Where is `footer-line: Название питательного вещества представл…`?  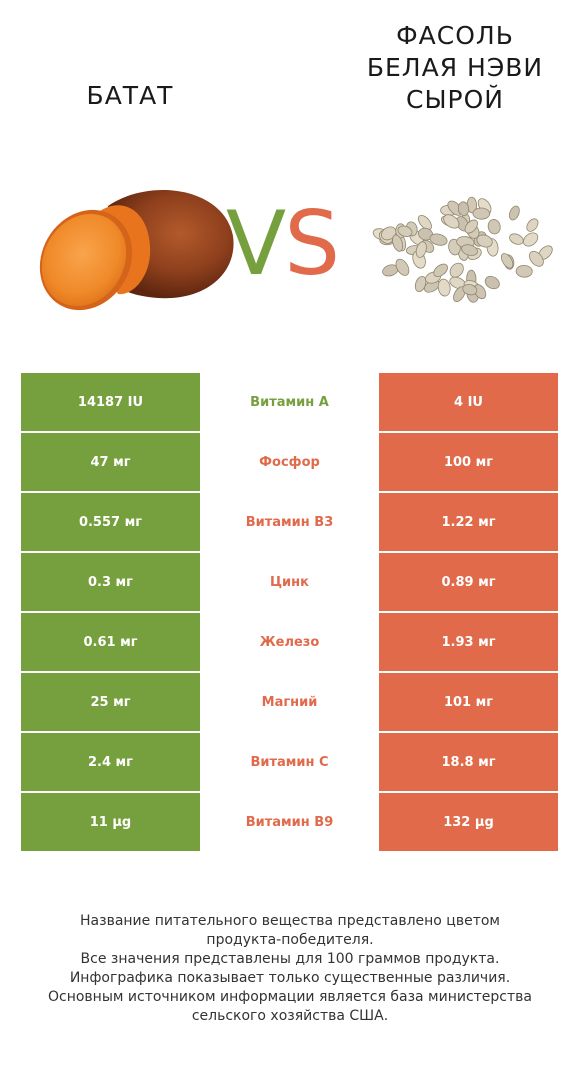 footer-line: Название питательного вещества представл… is located at coordinates (290, 921).